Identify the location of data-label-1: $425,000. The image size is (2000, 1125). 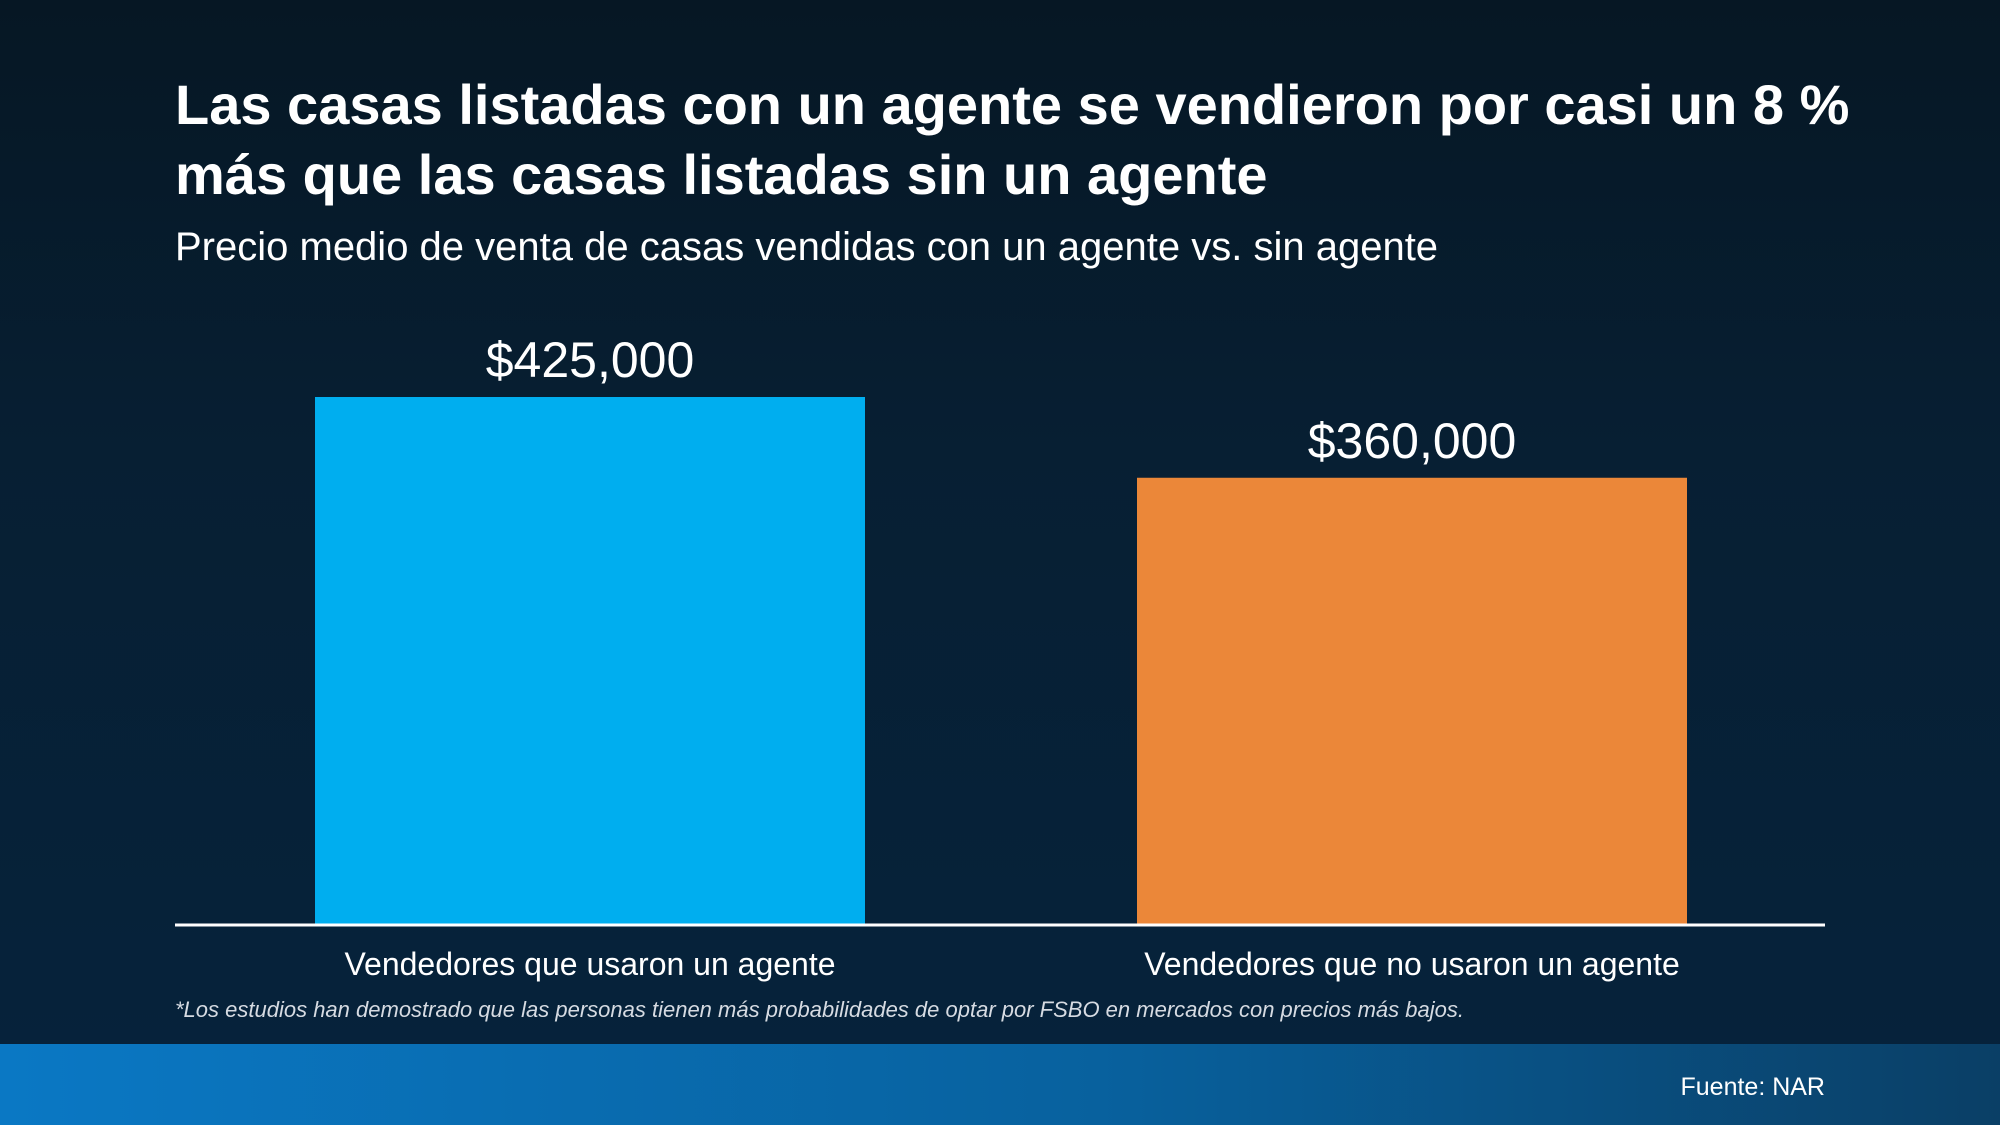
(590, 360).